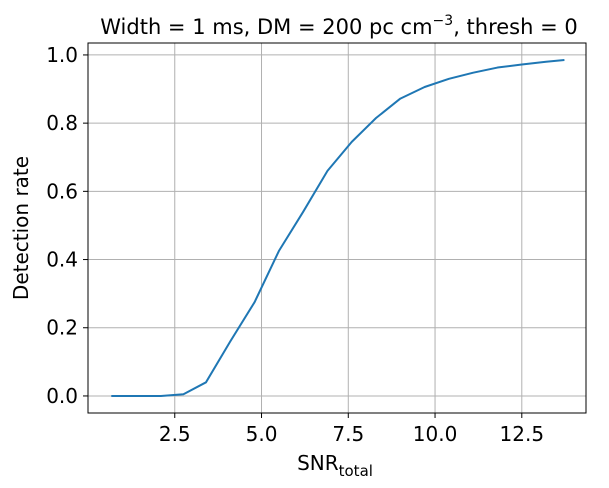 The image size is (609, 488). Describe the element at coordinates (62, 123) in the screenshot. I see `y-tick-label: 0.8` at that location.